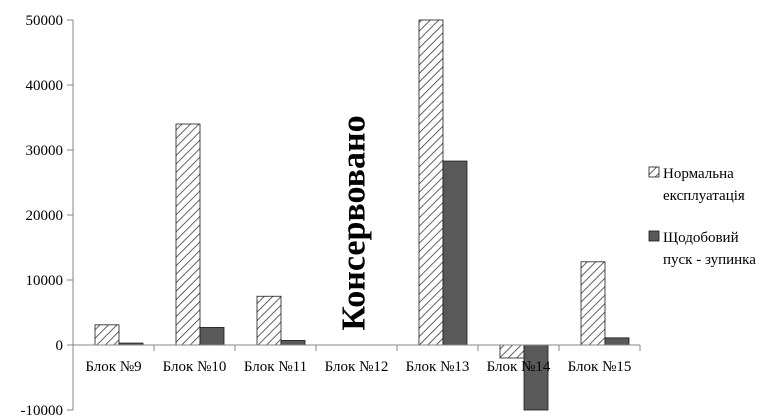  I want to click on y-tick-label: 50000, so click(45, 21).